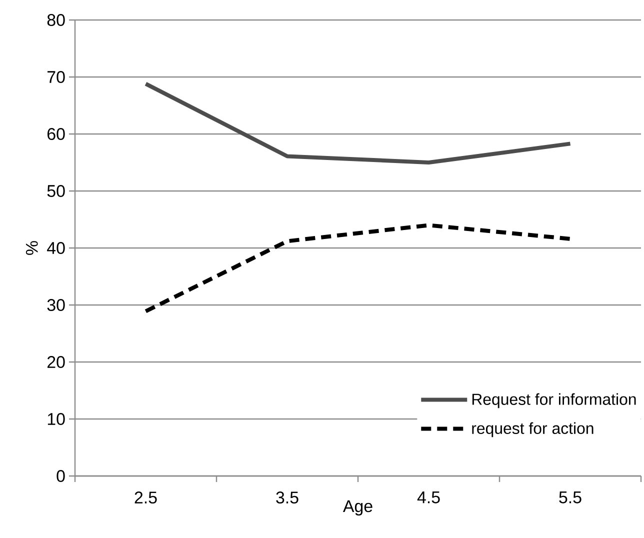 Image resolution: width=644 pixels, height=538 pixels. I want to click on y-tick-label: 30, so click(56, 305).